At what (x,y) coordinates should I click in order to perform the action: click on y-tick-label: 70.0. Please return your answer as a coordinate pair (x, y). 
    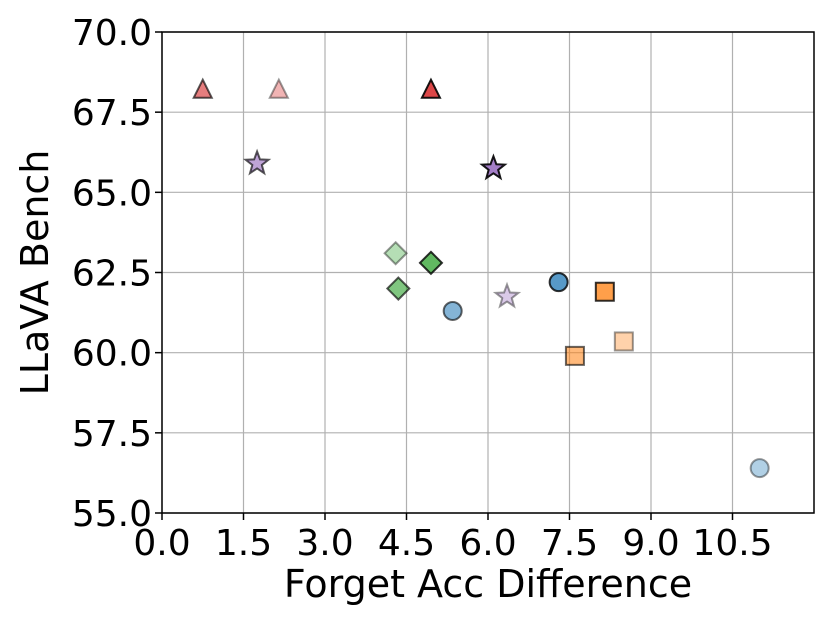
    Looking at the image, I should click on (112, 33).